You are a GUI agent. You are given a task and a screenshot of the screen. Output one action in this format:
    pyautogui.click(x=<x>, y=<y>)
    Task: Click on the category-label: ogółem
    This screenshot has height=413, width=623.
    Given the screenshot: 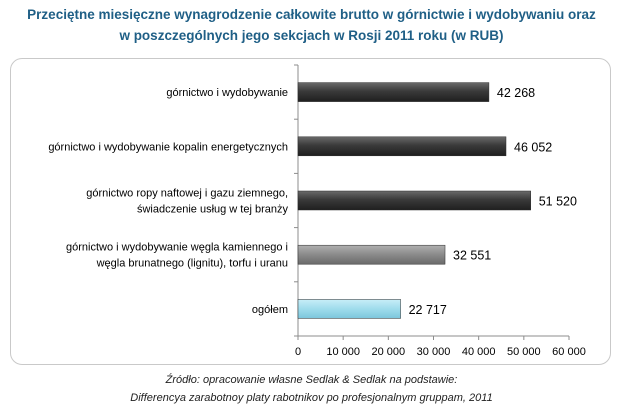 What is the action you would take?
    pyautogui.click(x=270, y=310)
    